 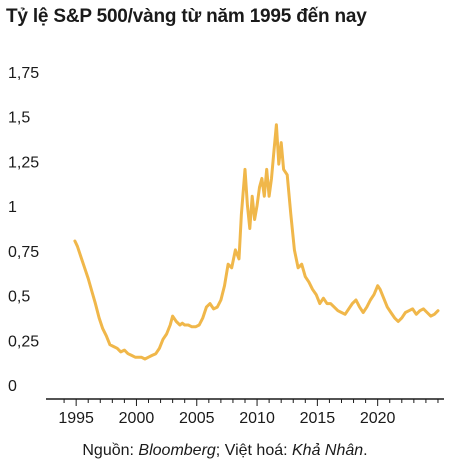 I want to click on y-tick-label: 1,75, so click(x=23, y=73).